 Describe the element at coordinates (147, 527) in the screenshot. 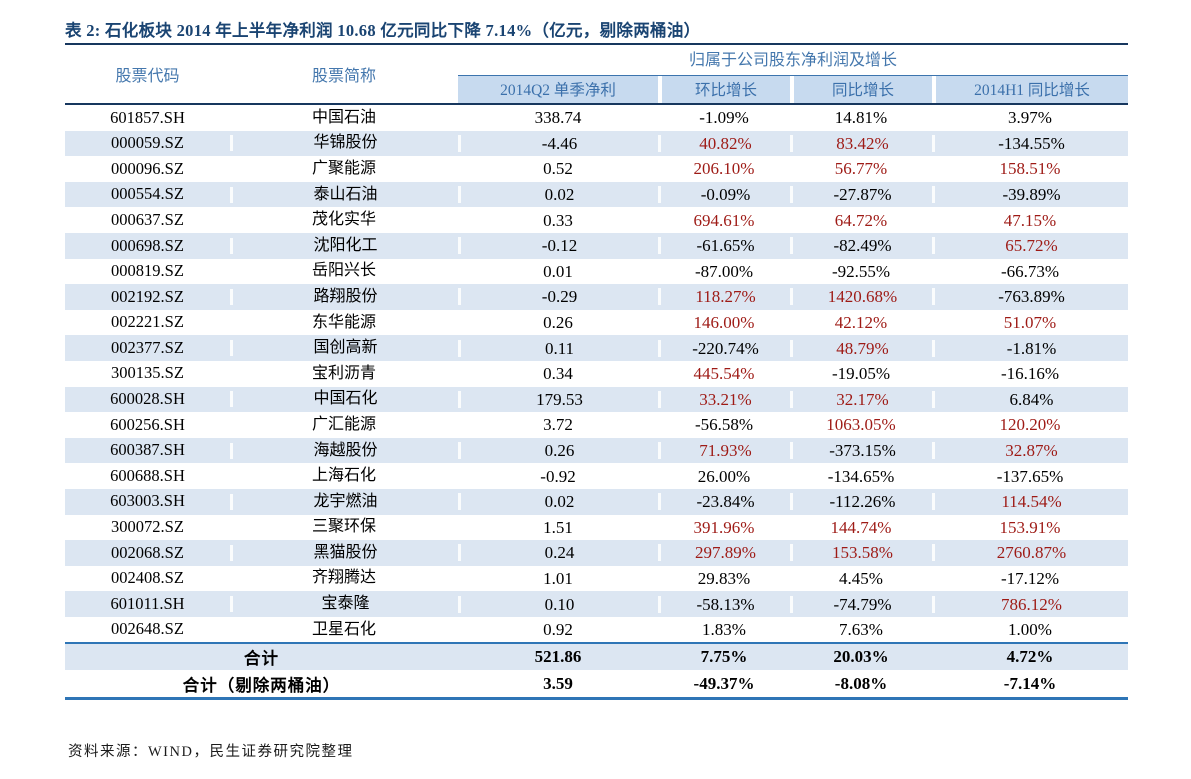

I see `stock-code-cell: 300072.SZ` at that location.